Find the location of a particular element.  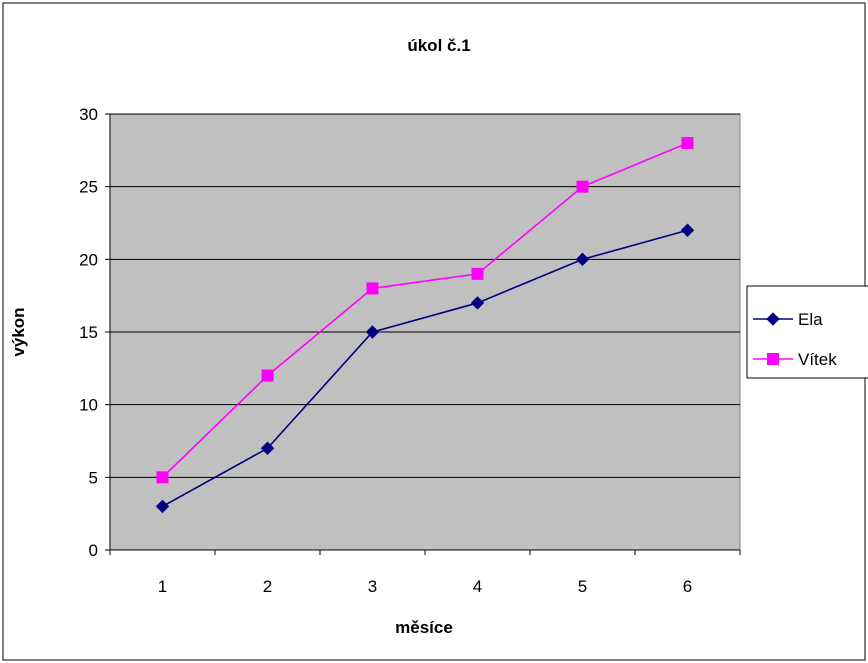

y-tick-label: 10 is located at coordinates (88, 405).